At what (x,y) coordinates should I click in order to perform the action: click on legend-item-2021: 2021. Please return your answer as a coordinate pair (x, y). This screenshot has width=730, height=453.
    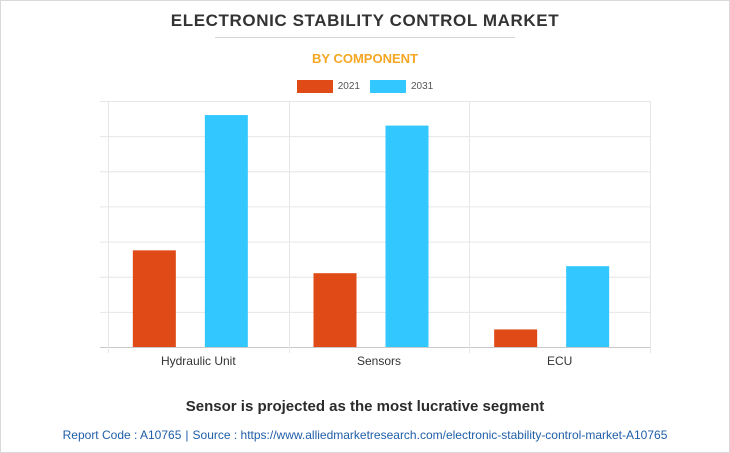
    Looking at the image, I should click on (328, 86).